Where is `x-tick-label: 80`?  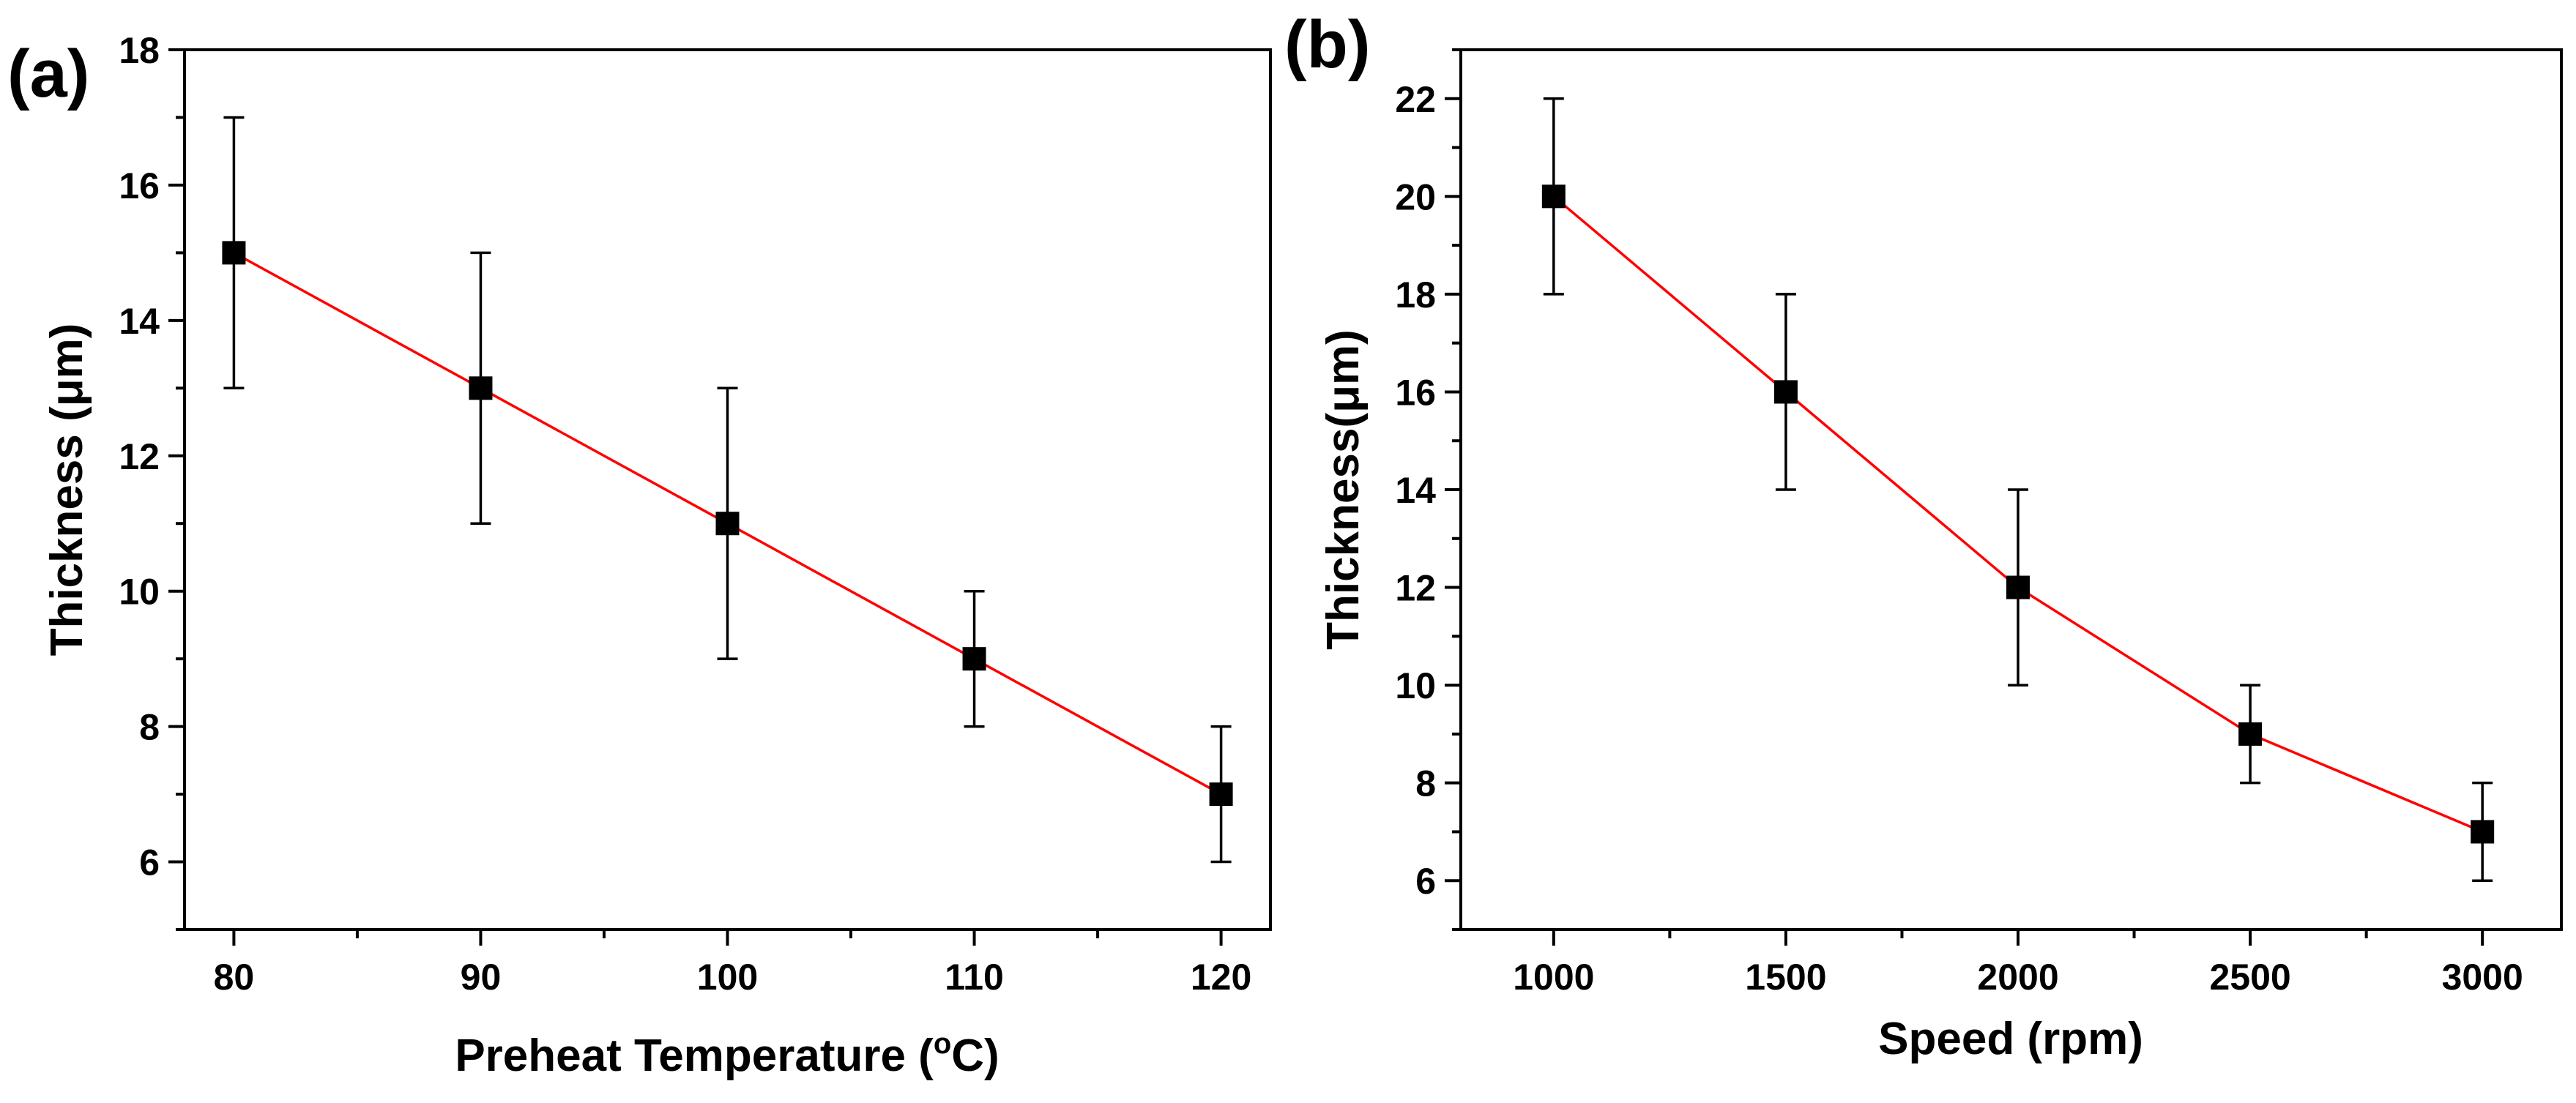 x-tick-label: 80 is located at coordinates (234, 977).